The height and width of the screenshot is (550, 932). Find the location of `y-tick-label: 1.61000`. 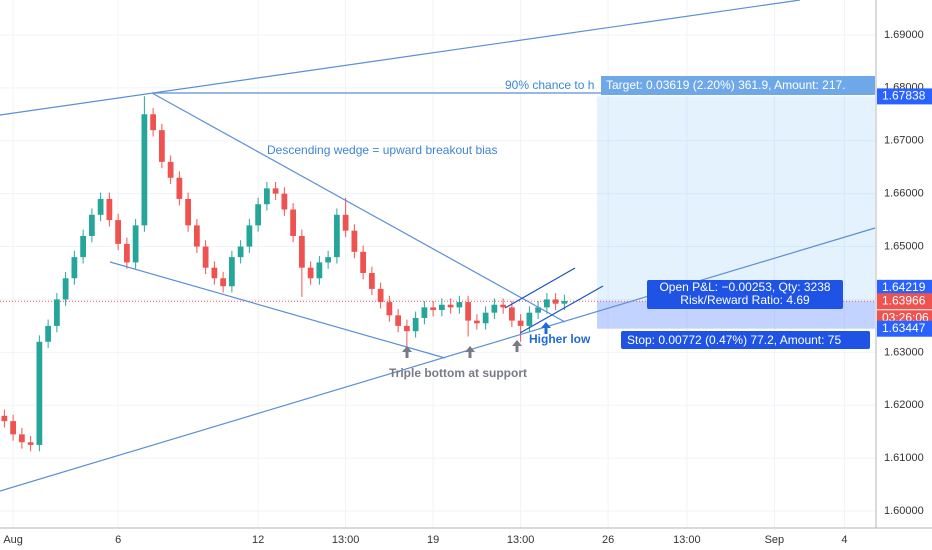

y-tick-label: 1.61000 is located at coordinates (904, 458).